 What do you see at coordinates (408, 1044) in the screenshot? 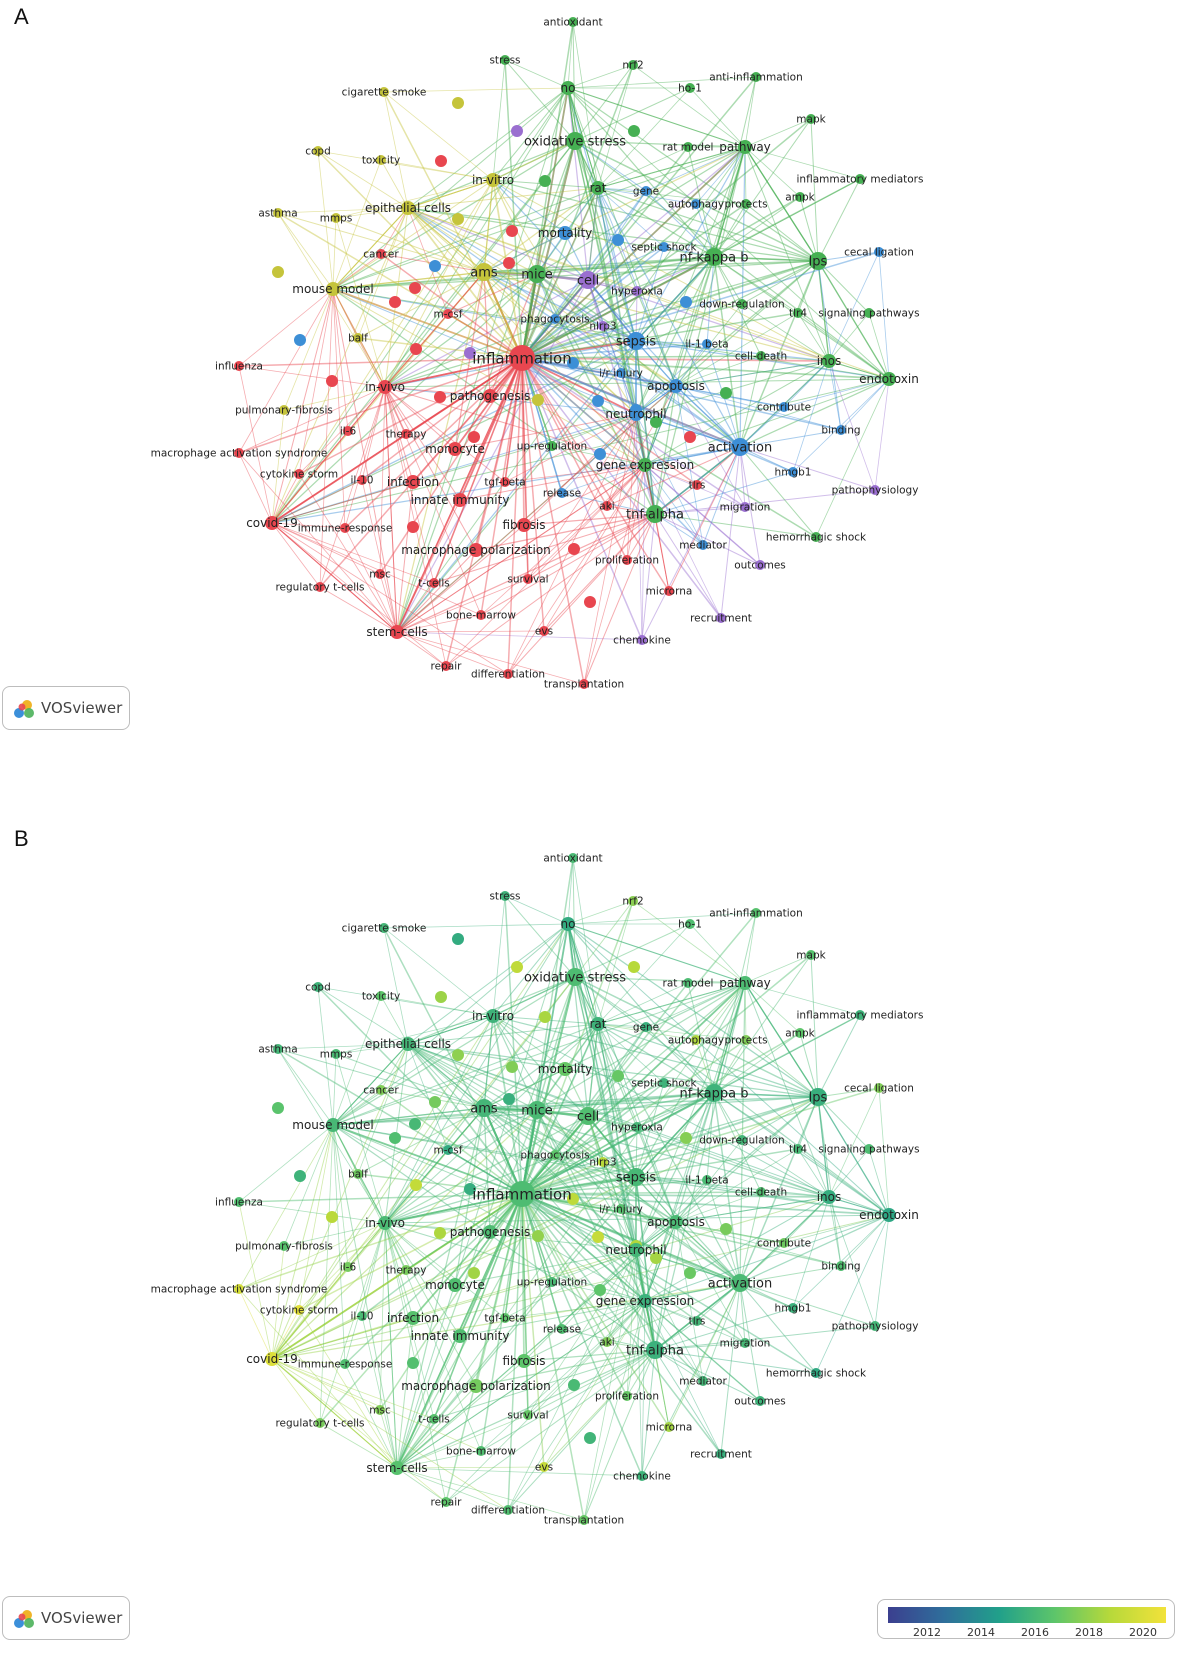
I see `node-epithelial-cells` at bounding box center [408, 1044].